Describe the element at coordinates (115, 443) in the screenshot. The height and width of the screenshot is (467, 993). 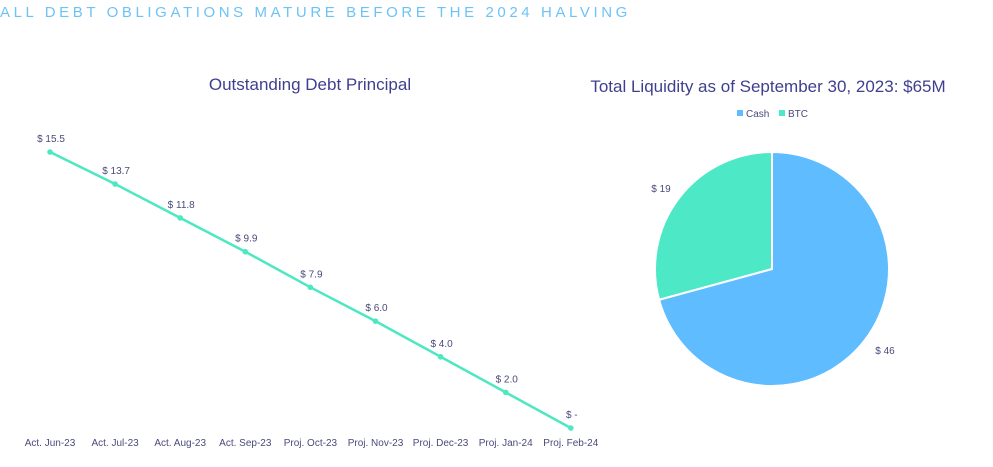
I see `x-tick-label: Act. Jul-23` at that location.